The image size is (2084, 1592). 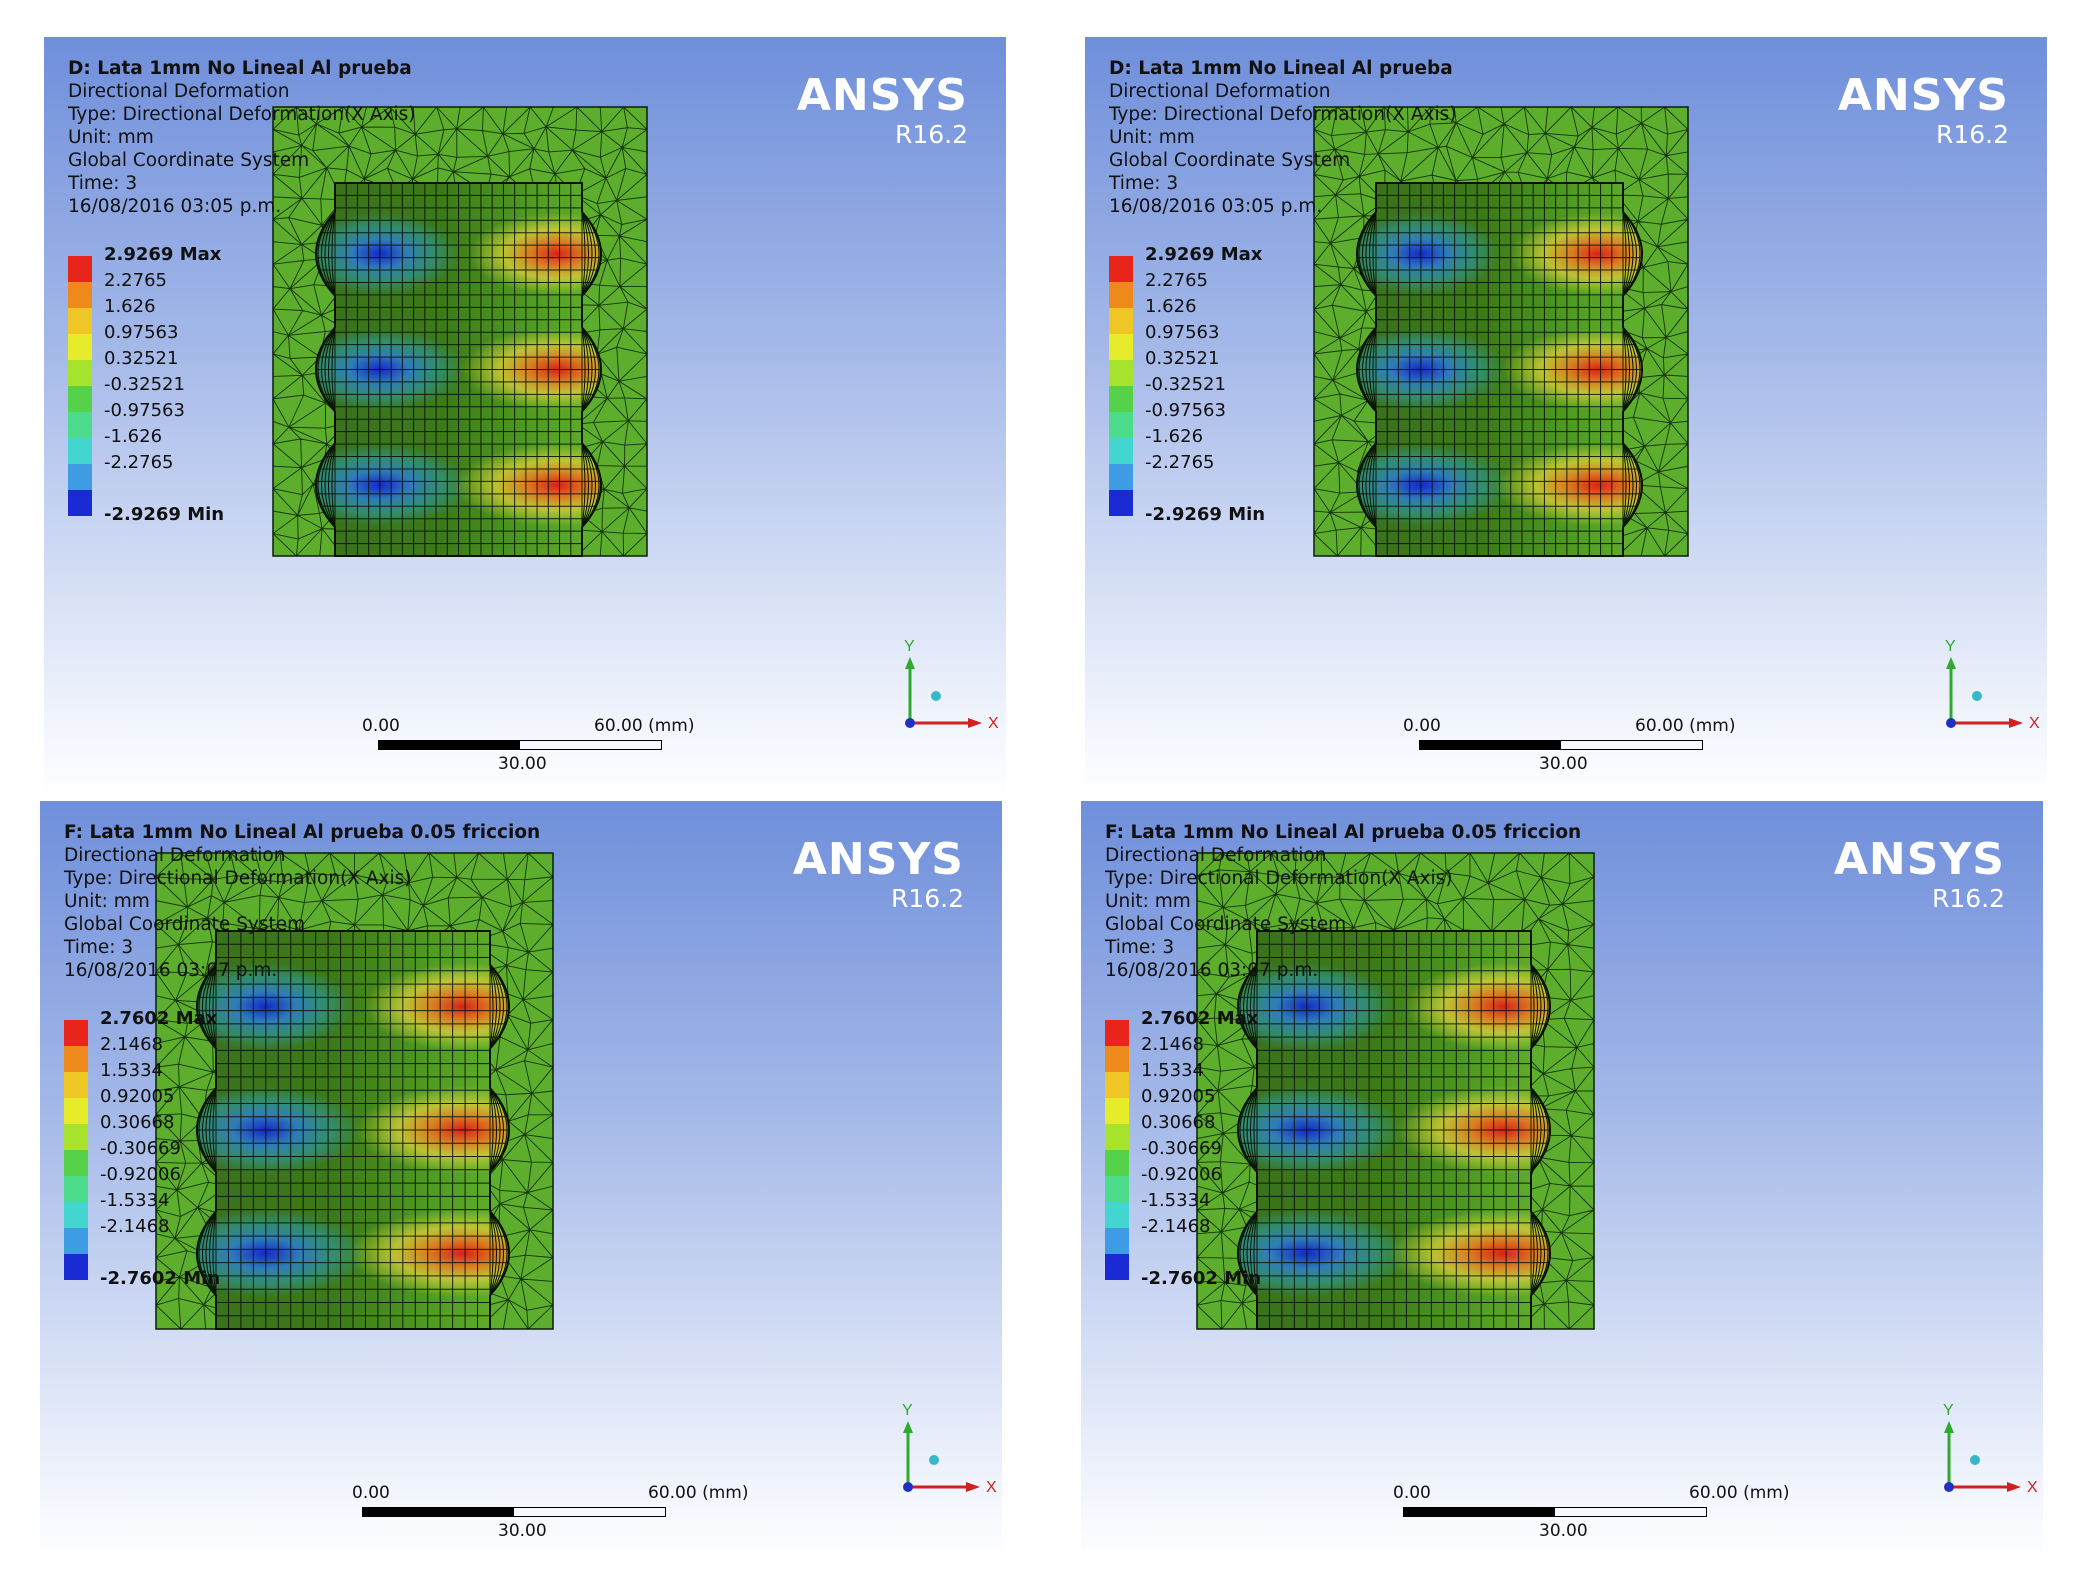 What do you see at coordinates (135, 1200) in the screenshot?
I see `legend-value: -1.5334` at bounding box center [135, 1200].